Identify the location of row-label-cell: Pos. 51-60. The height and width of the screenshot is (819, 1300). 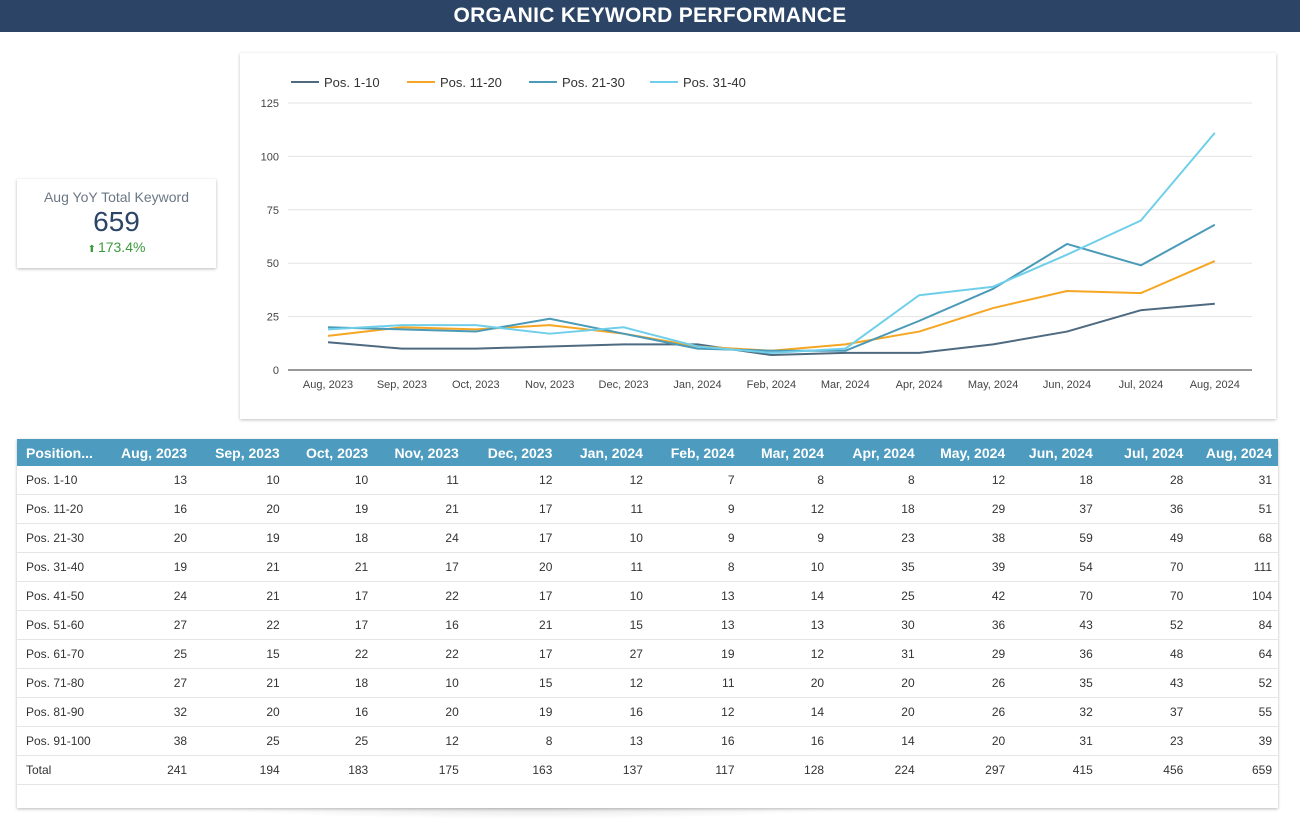
(63, 625).